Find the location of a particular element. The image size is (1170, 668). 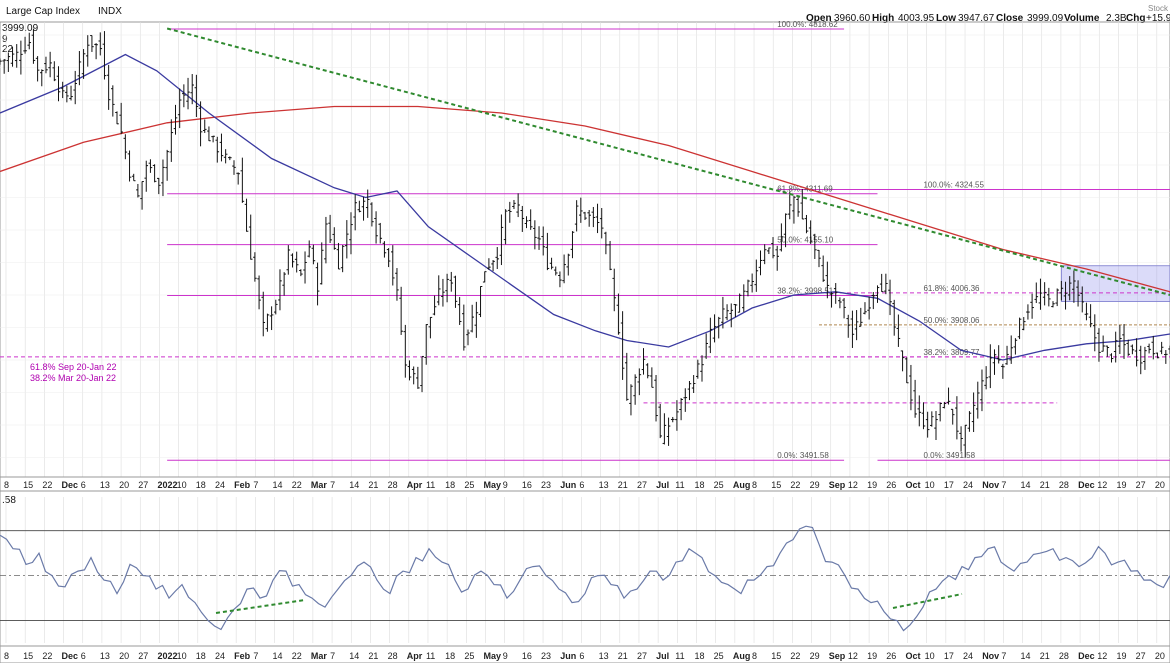

open-label: Open is located at coordinates (819, 18).